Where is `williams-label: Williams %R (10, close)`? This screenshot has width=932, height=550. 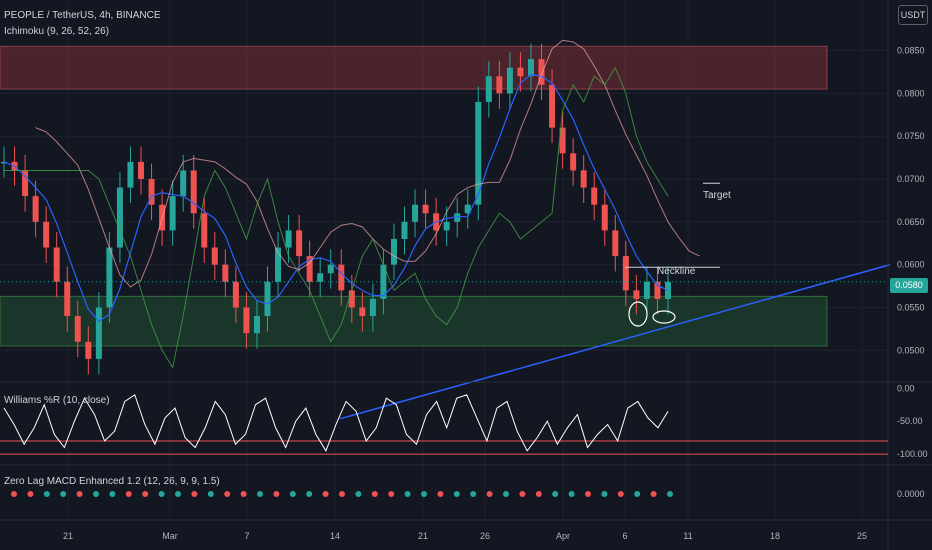 williams-label: Williams %R (10, close) is located at coordinates (57, 400).